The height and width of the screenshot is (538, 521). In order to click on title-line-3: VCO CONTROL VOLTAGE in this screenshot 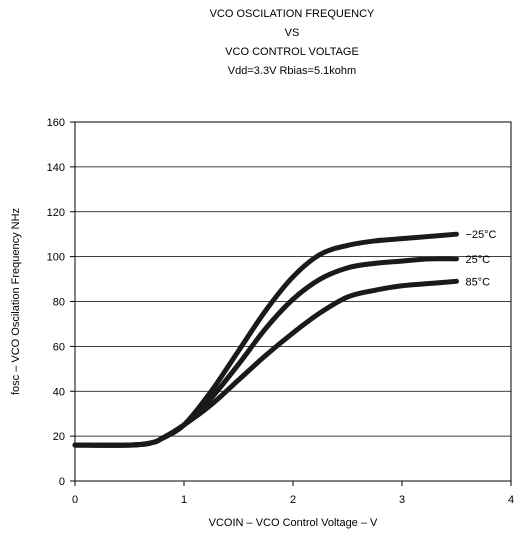, I will do `click(292, 52)`.